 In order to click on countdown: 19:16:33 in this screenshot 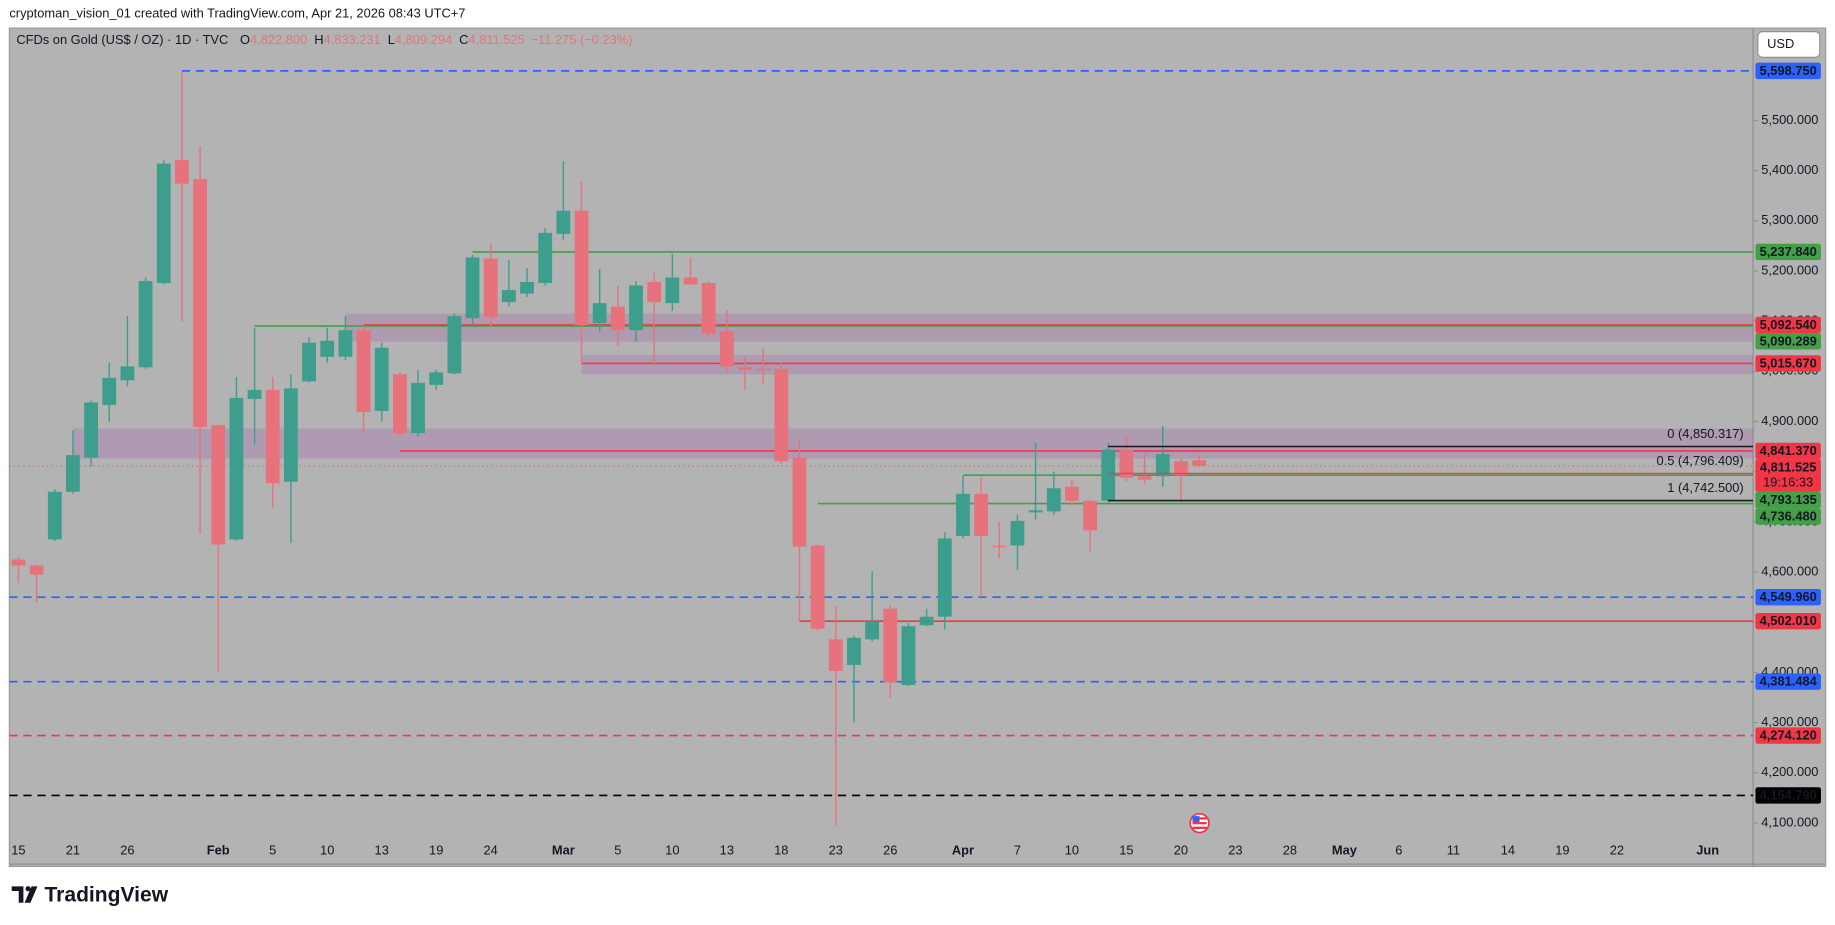, I will do `click(1788, 482)`.